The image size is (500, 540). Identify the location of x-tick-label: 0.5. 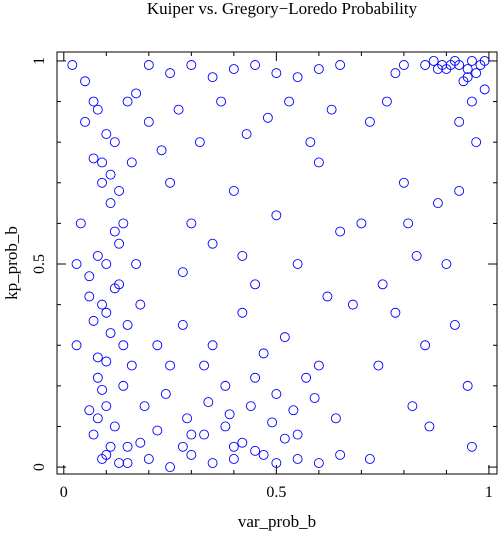
(276, 492).